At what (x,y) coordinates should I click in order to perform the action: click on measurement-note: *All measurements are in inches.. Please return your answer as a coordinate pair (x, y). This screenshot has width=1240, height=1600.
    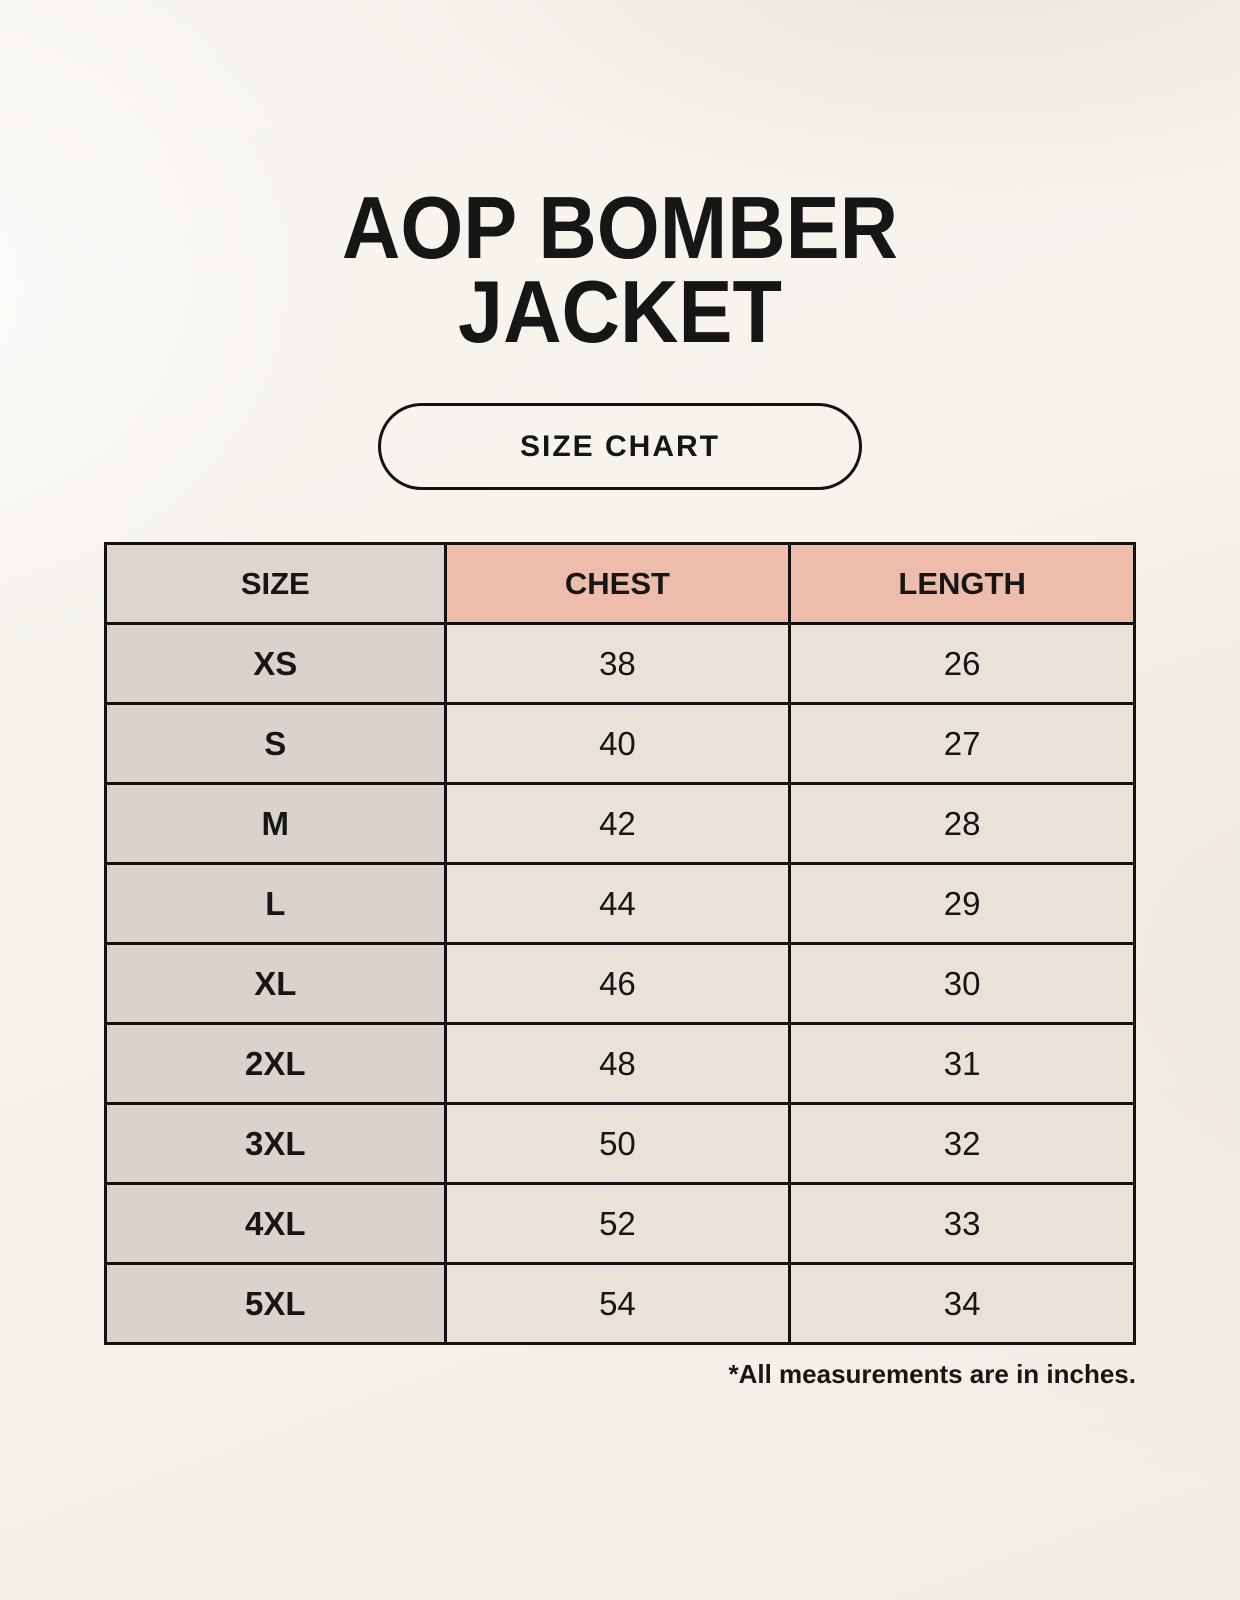
    Looking at the image, I should click on (932, 1374).